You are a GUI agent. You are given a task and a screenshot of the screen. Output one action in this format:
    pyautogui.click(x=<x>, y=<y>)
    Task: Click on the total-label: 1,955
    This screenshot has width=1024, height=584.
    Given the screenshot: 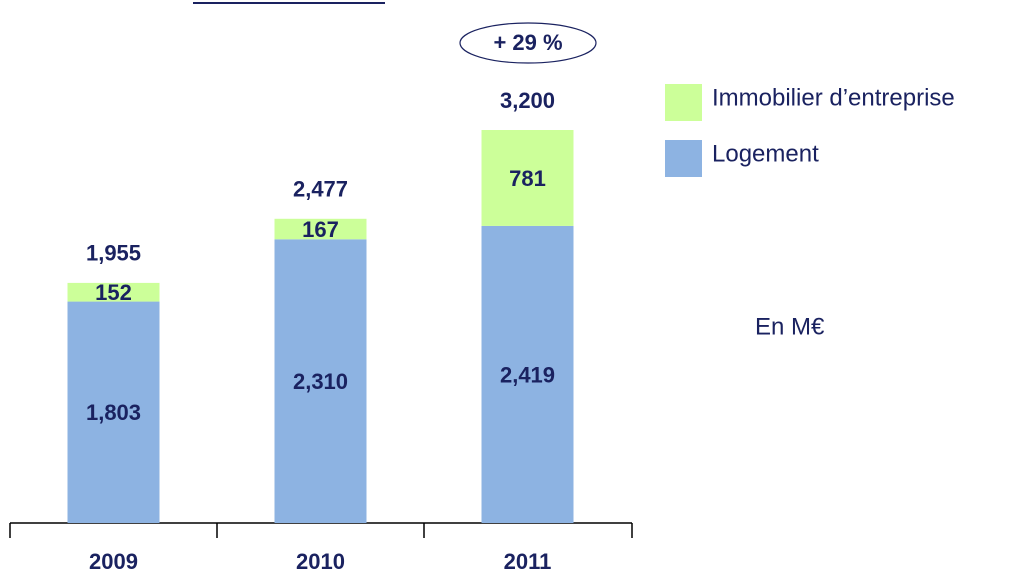 What is the action you would take?
    pyautogui.click(x=113, y=253)
    